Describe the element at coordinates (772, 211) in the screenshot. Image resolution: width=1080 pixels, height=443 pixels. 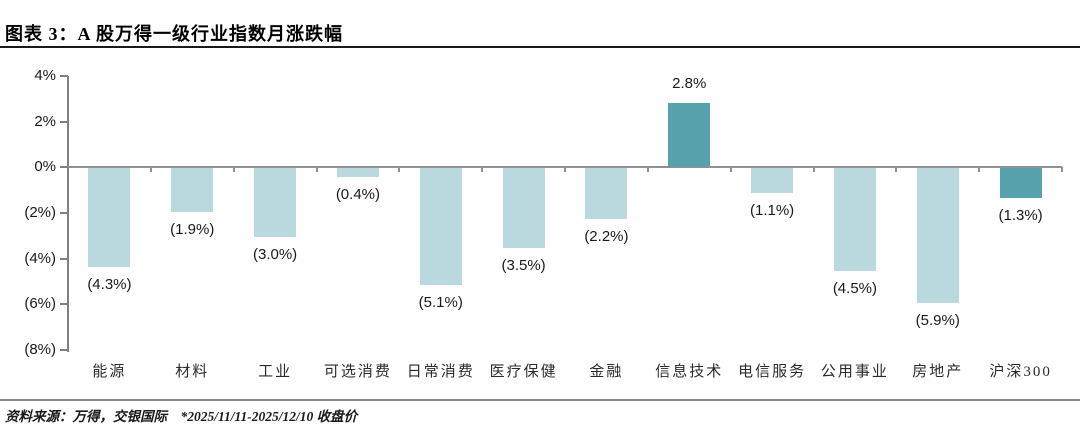
I see `bar-value-label: (1.1%)` at that location.